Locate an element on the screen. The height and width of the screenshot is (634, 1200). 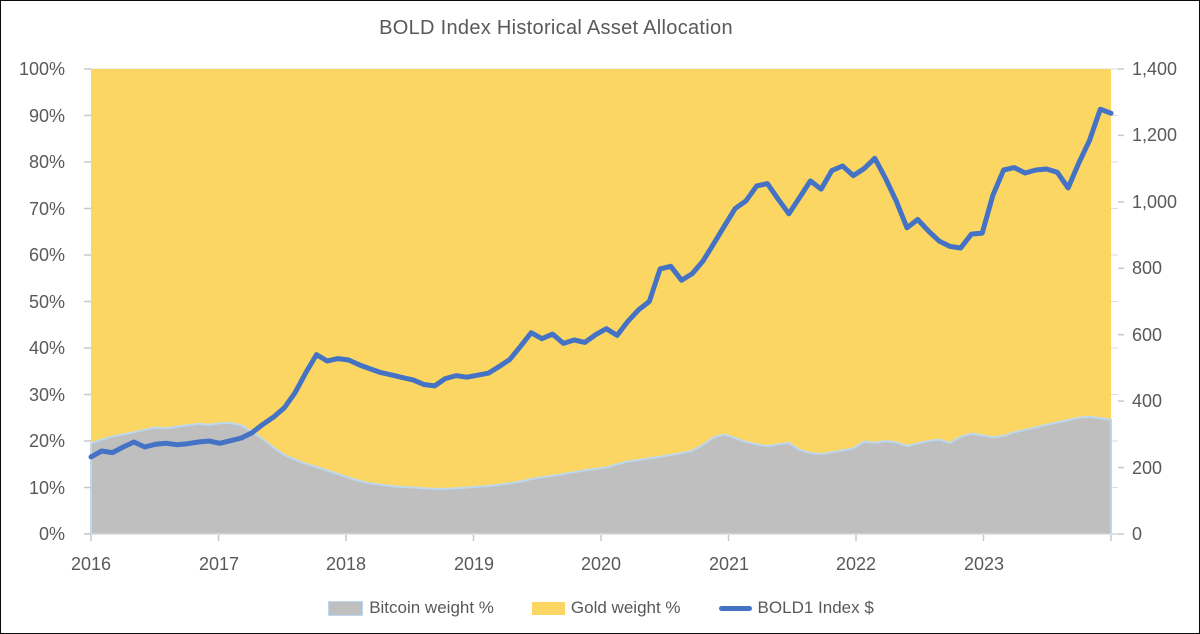
right-axis-tick-label: 400 is located at coordinates (1147, 401).